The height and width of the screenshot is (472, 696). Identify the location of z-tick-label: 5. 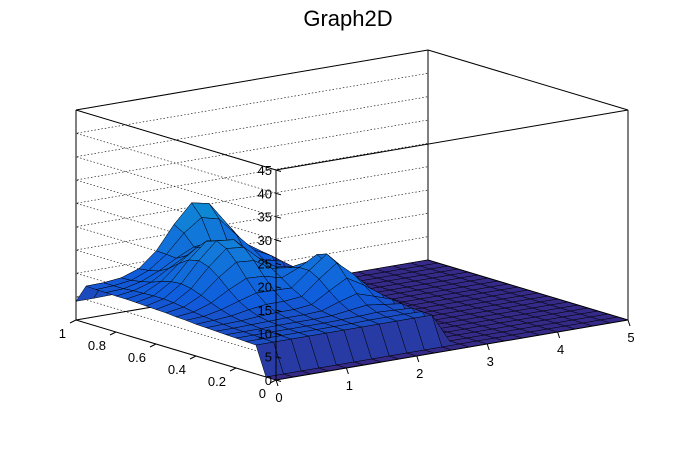
(268, 357).